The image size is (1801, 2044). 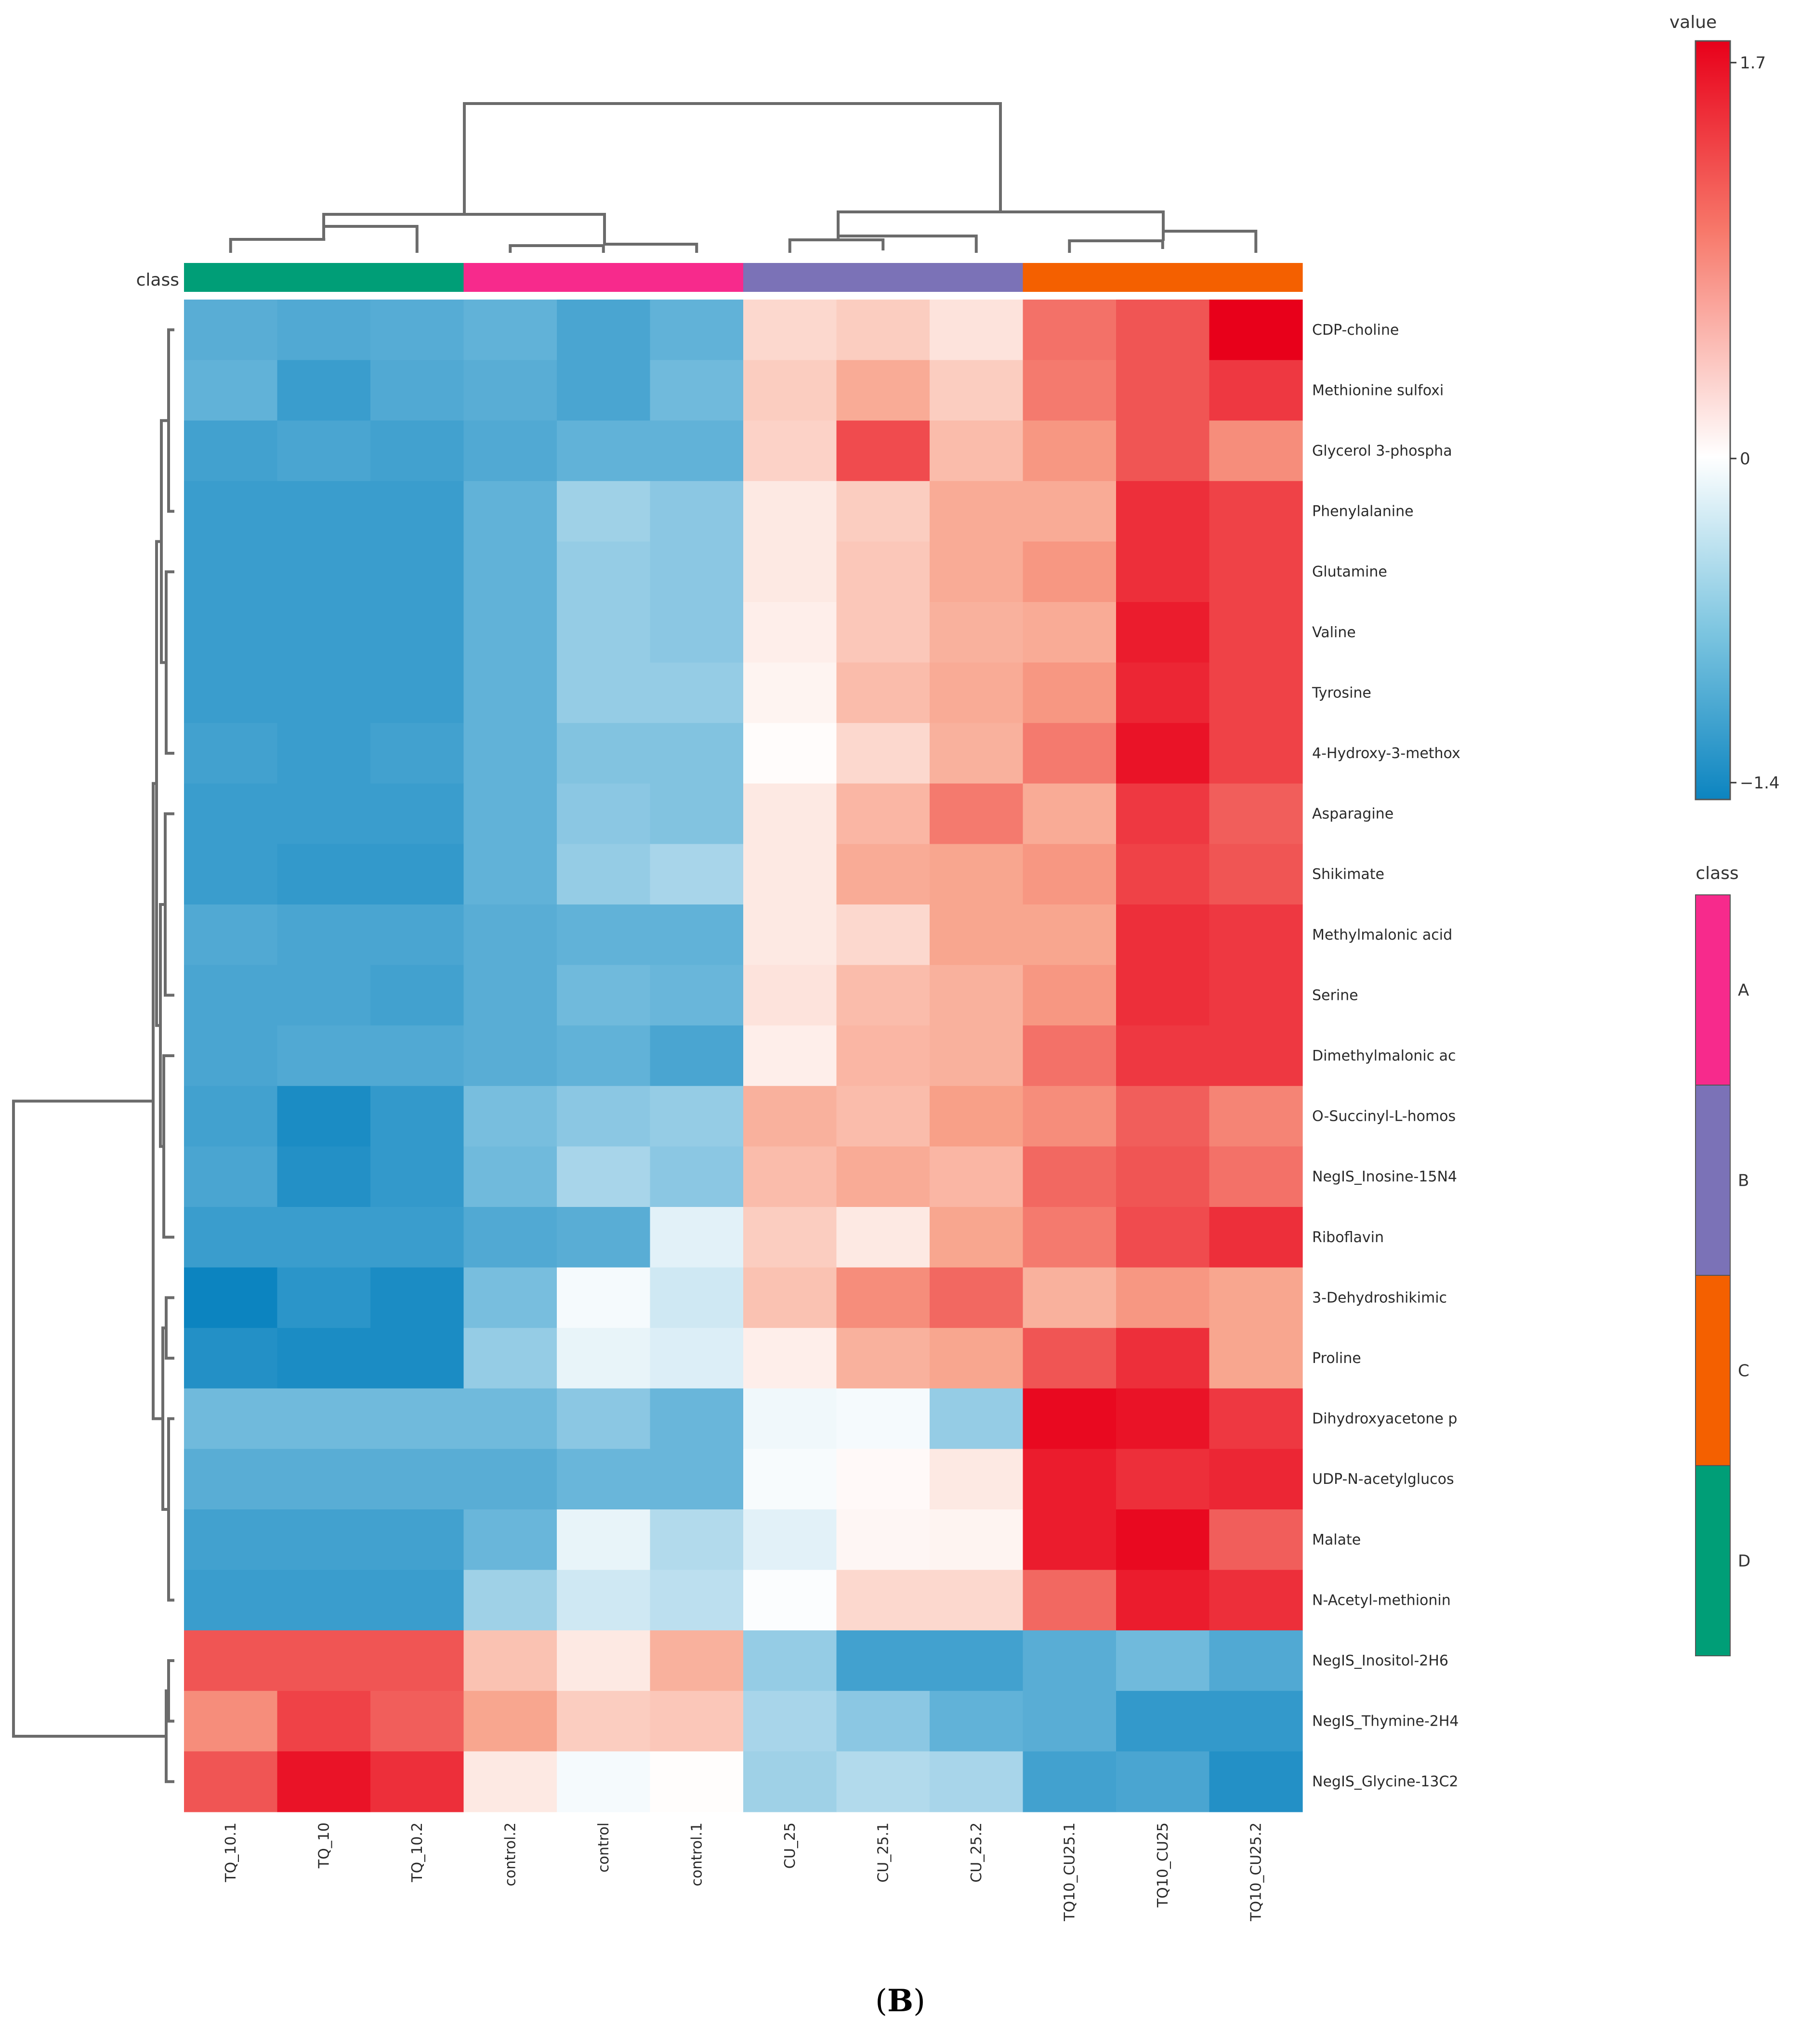 What do you see at coordinates (1381, 1600) in the screenshot?
I see `row-label: N-Acetyl-methionin` at bounding box center [1381, 1600].